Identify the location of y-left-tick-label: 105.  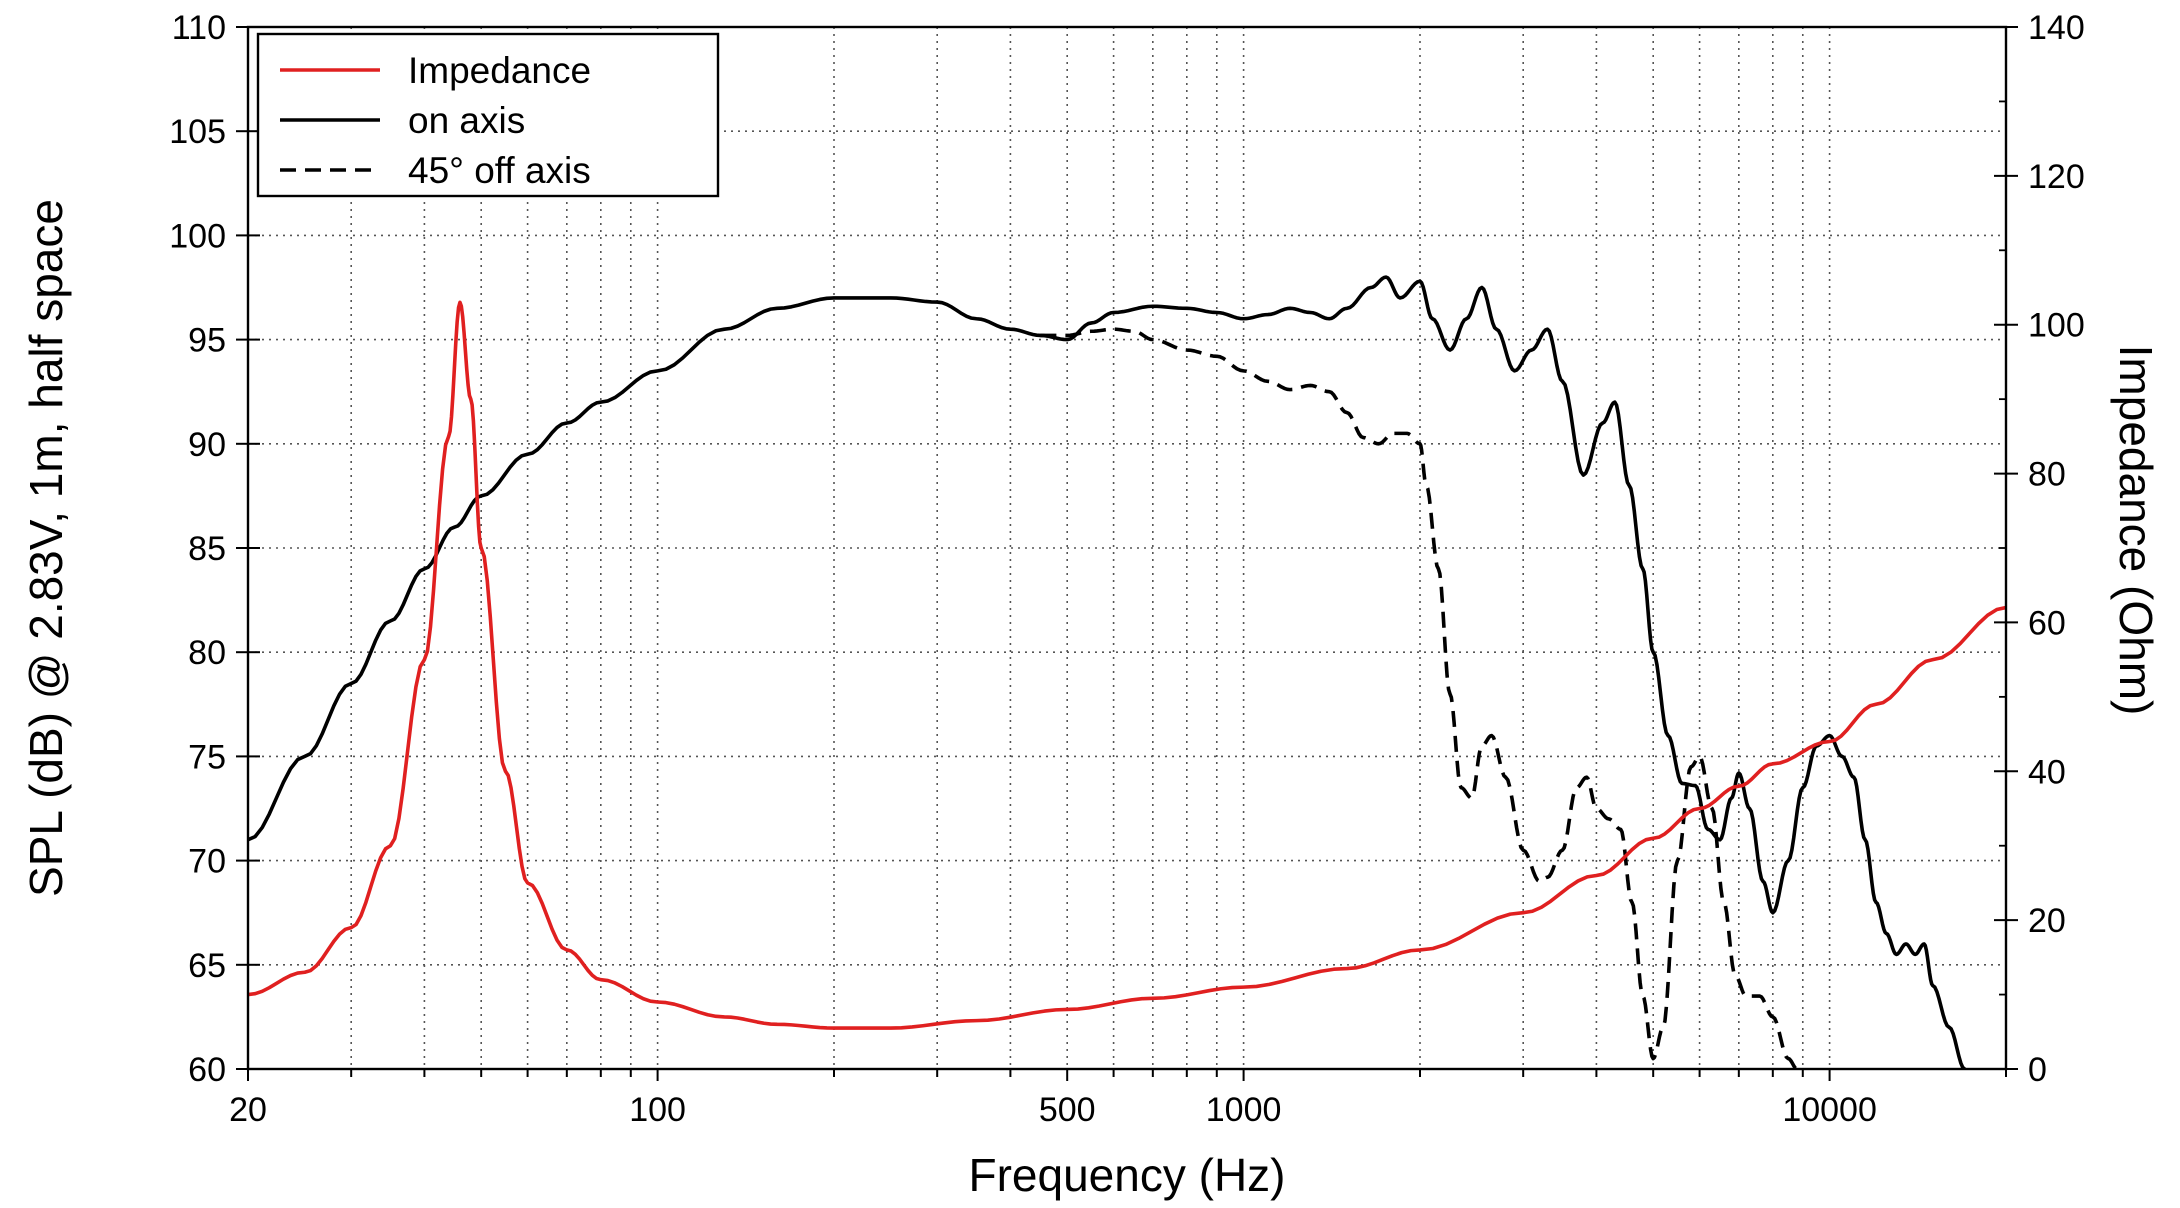
(197, 132).